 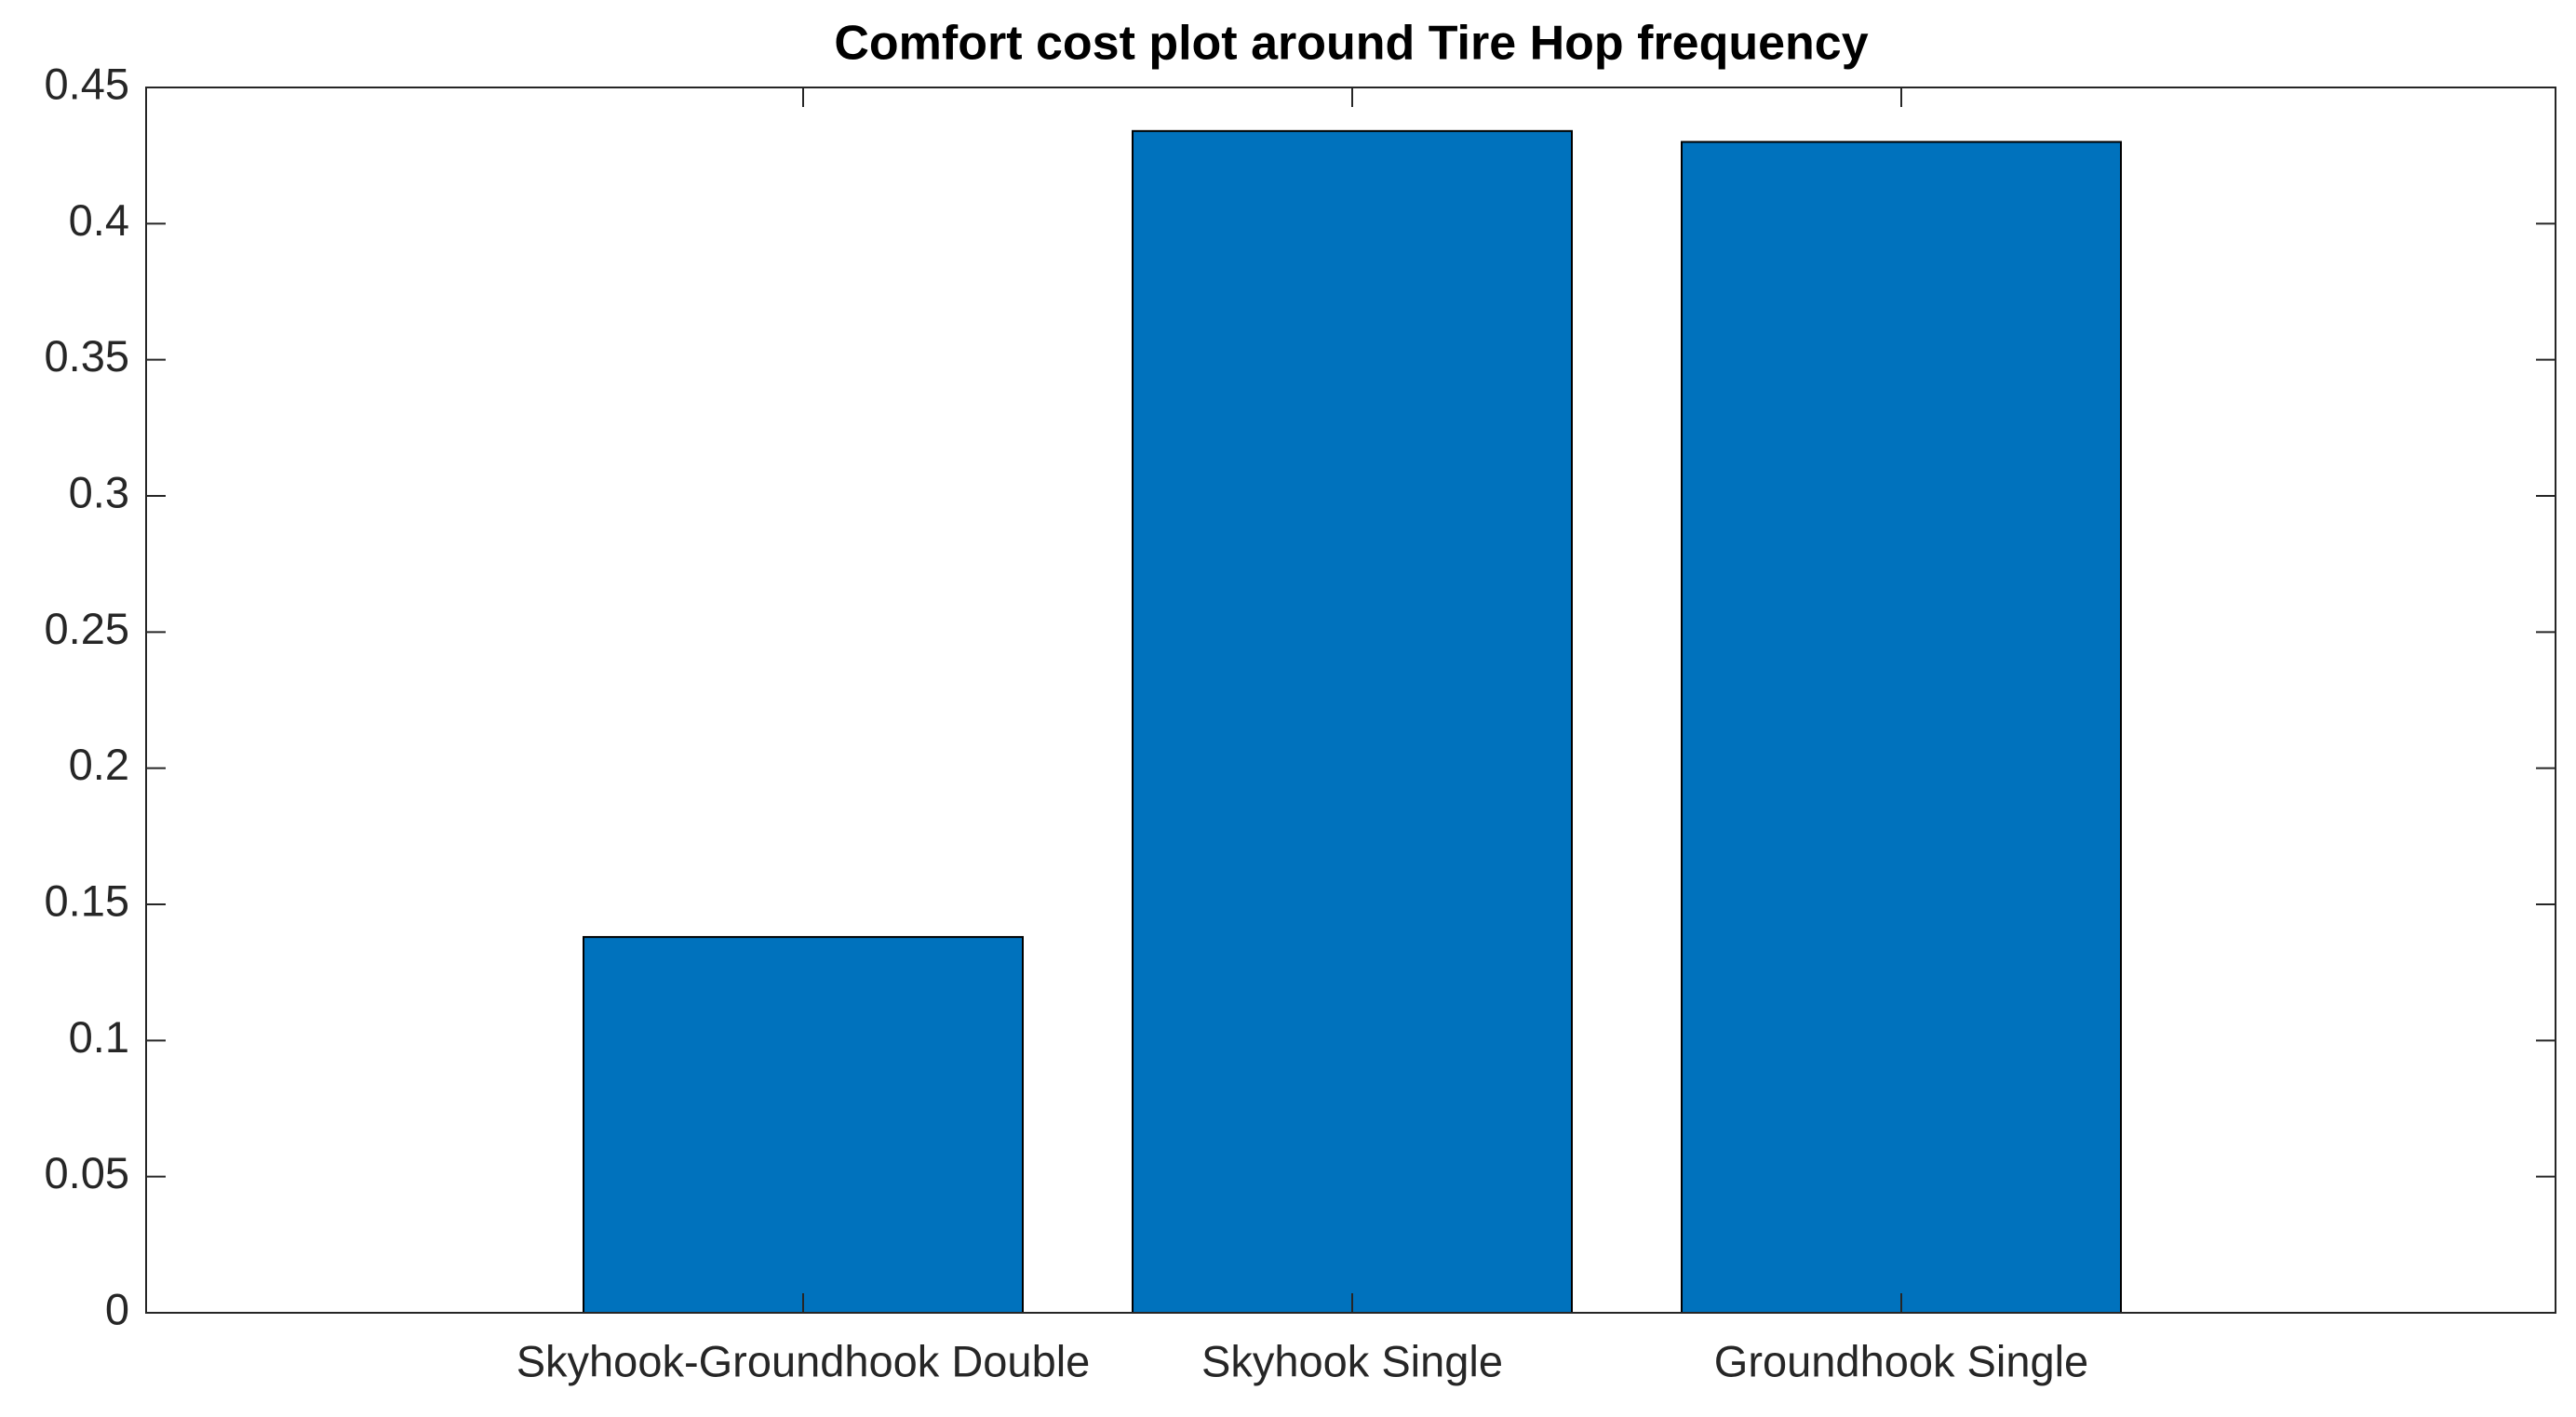 What do you see at coordinates (804, 1360) in the screenshot?
I see `x-tick-label: Skyhook-Groundhook Double` at bounding box center [804, 1360].